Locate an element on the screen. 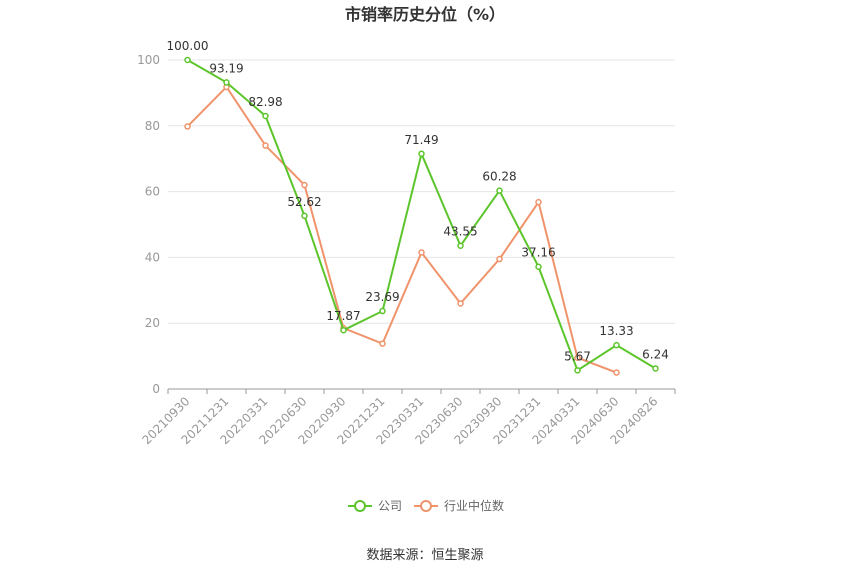 This screenshot has height=575, width=850. data-label: 82.98 is located at coordinates (265, 102).